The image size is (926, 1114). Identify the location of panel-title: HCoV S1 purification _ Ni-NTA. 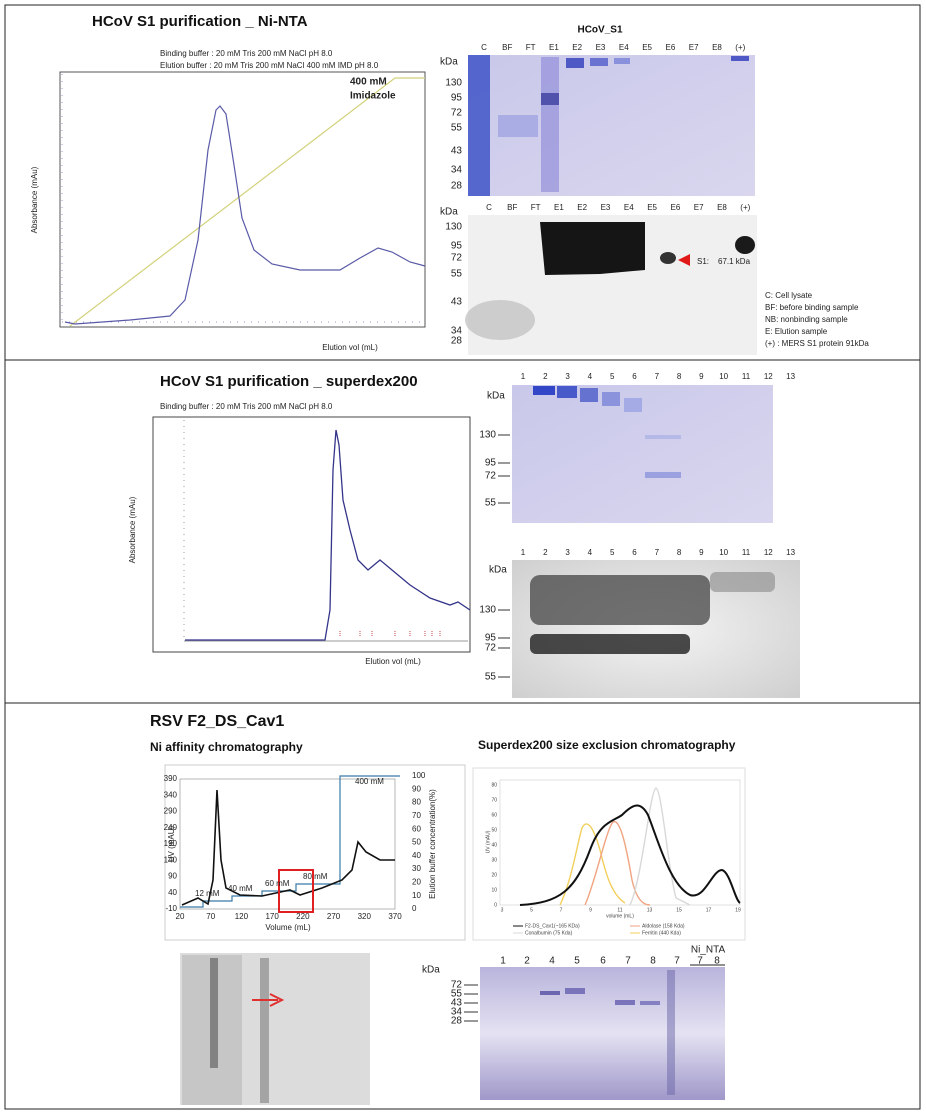
(200, 21).